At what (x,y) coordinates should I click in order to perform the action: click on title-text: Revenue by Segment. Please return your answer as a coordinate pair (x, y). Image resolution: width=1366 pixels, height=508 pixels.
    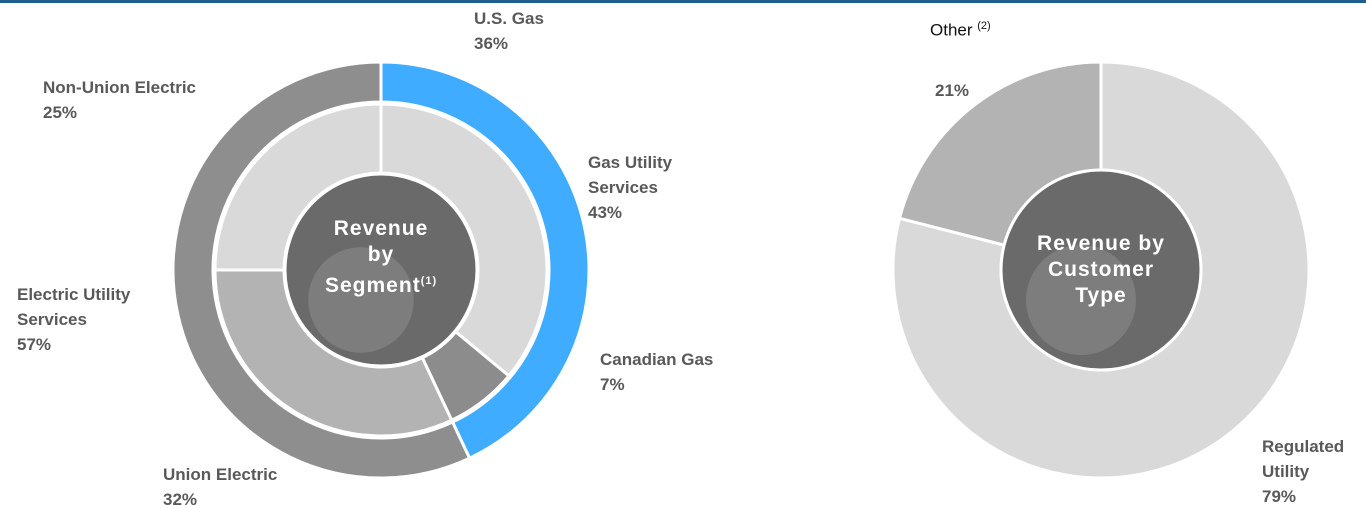
    Looking at the image, I should click on (377, 257).